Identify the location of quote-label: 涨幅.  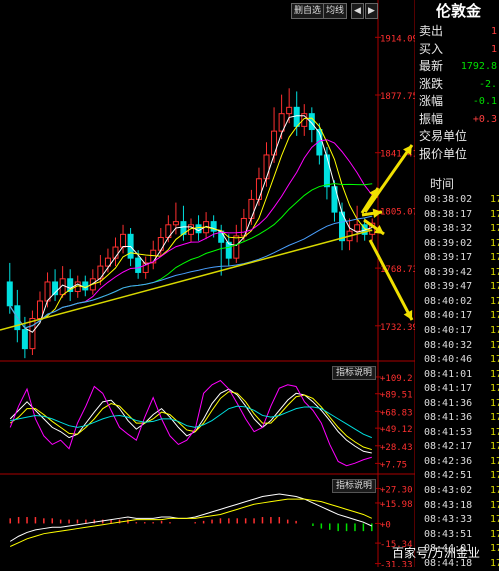
(431, 101).